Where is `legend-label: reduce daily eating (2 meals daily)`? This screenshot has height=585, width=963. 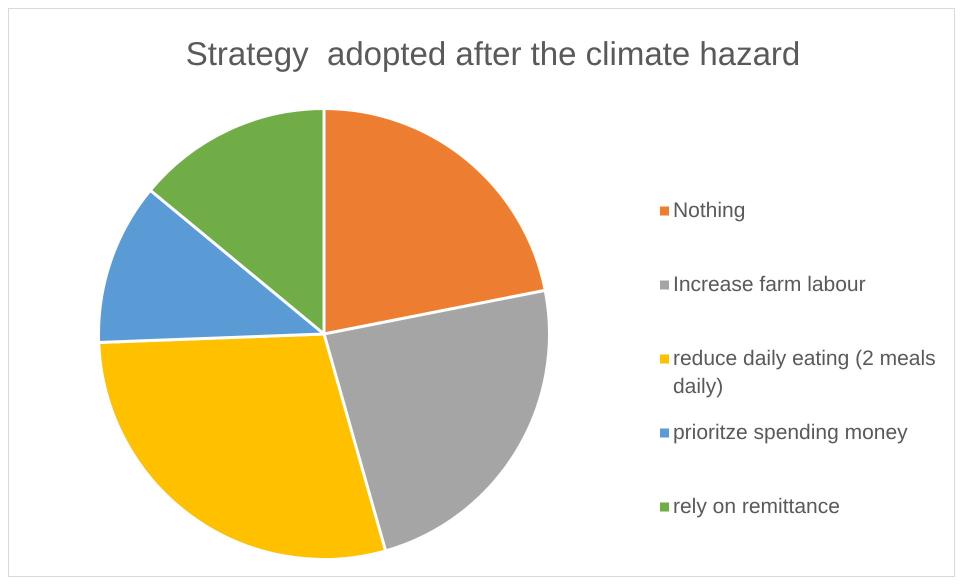
legend-label: reduce daily eating (2 meals daily) is located at coordinates (804, 372).